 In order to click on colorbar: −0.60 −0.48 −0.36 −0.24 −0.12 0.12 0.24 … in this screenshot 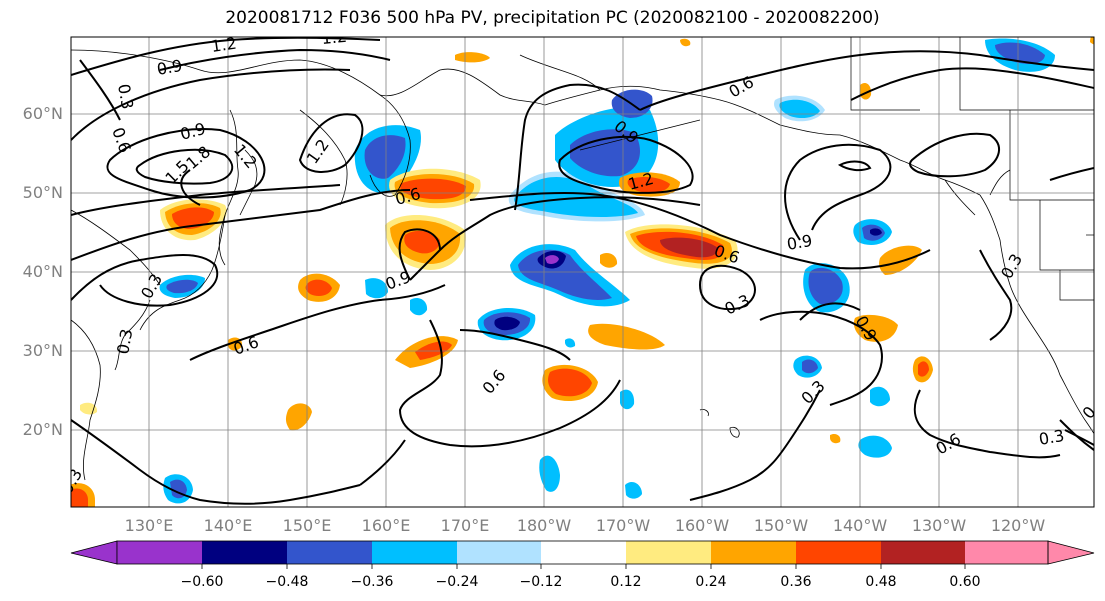, I will do `click(582, 565)`.